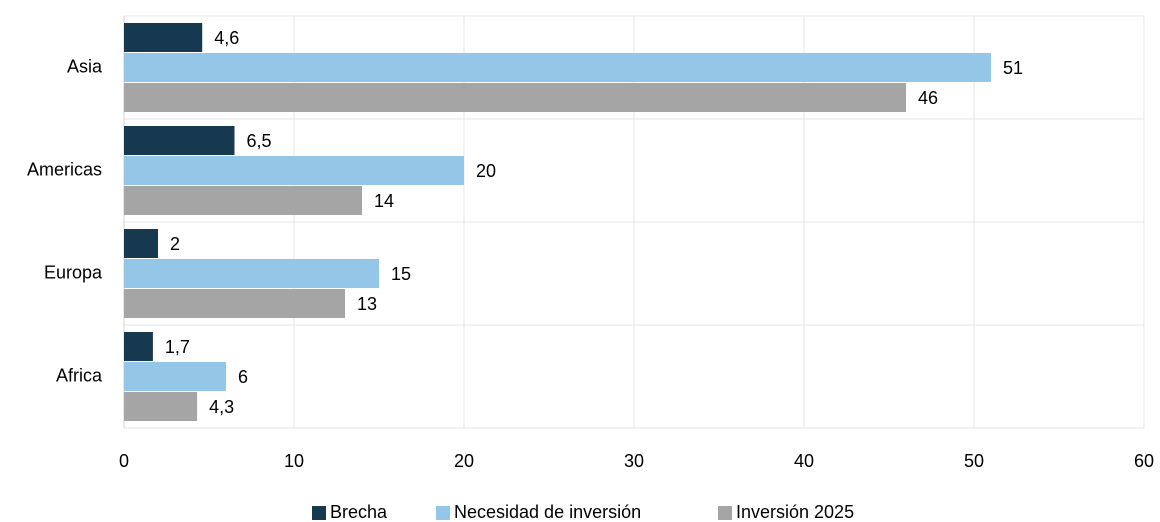  I want to click on y-tick-label: Europa, so click(73, 272).